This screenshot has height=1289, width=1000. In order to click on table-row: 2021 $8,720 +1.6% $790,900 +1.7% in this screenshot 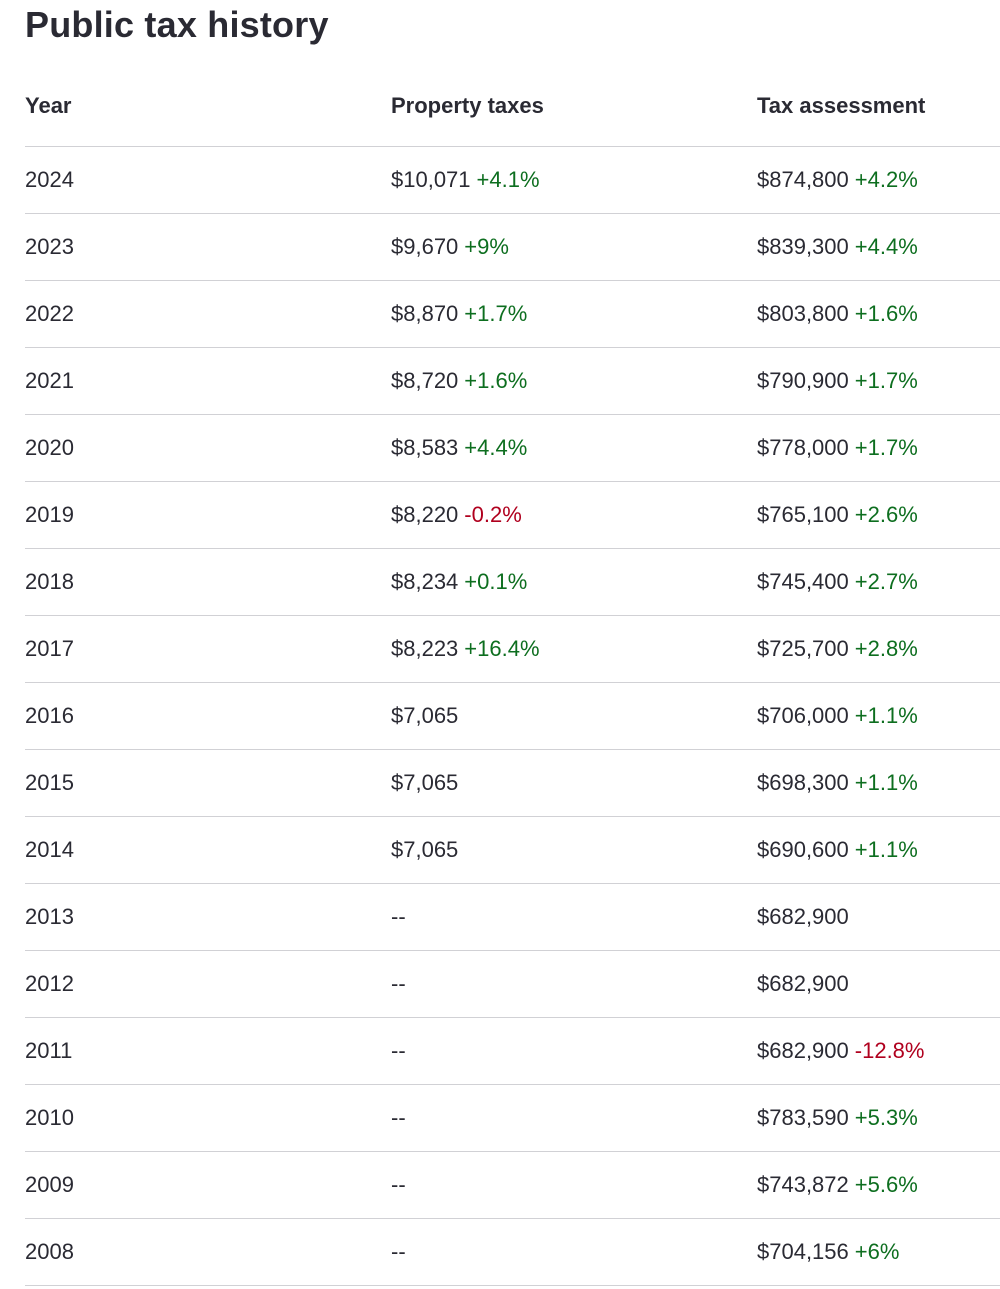, I will do `click(512, 381)`.